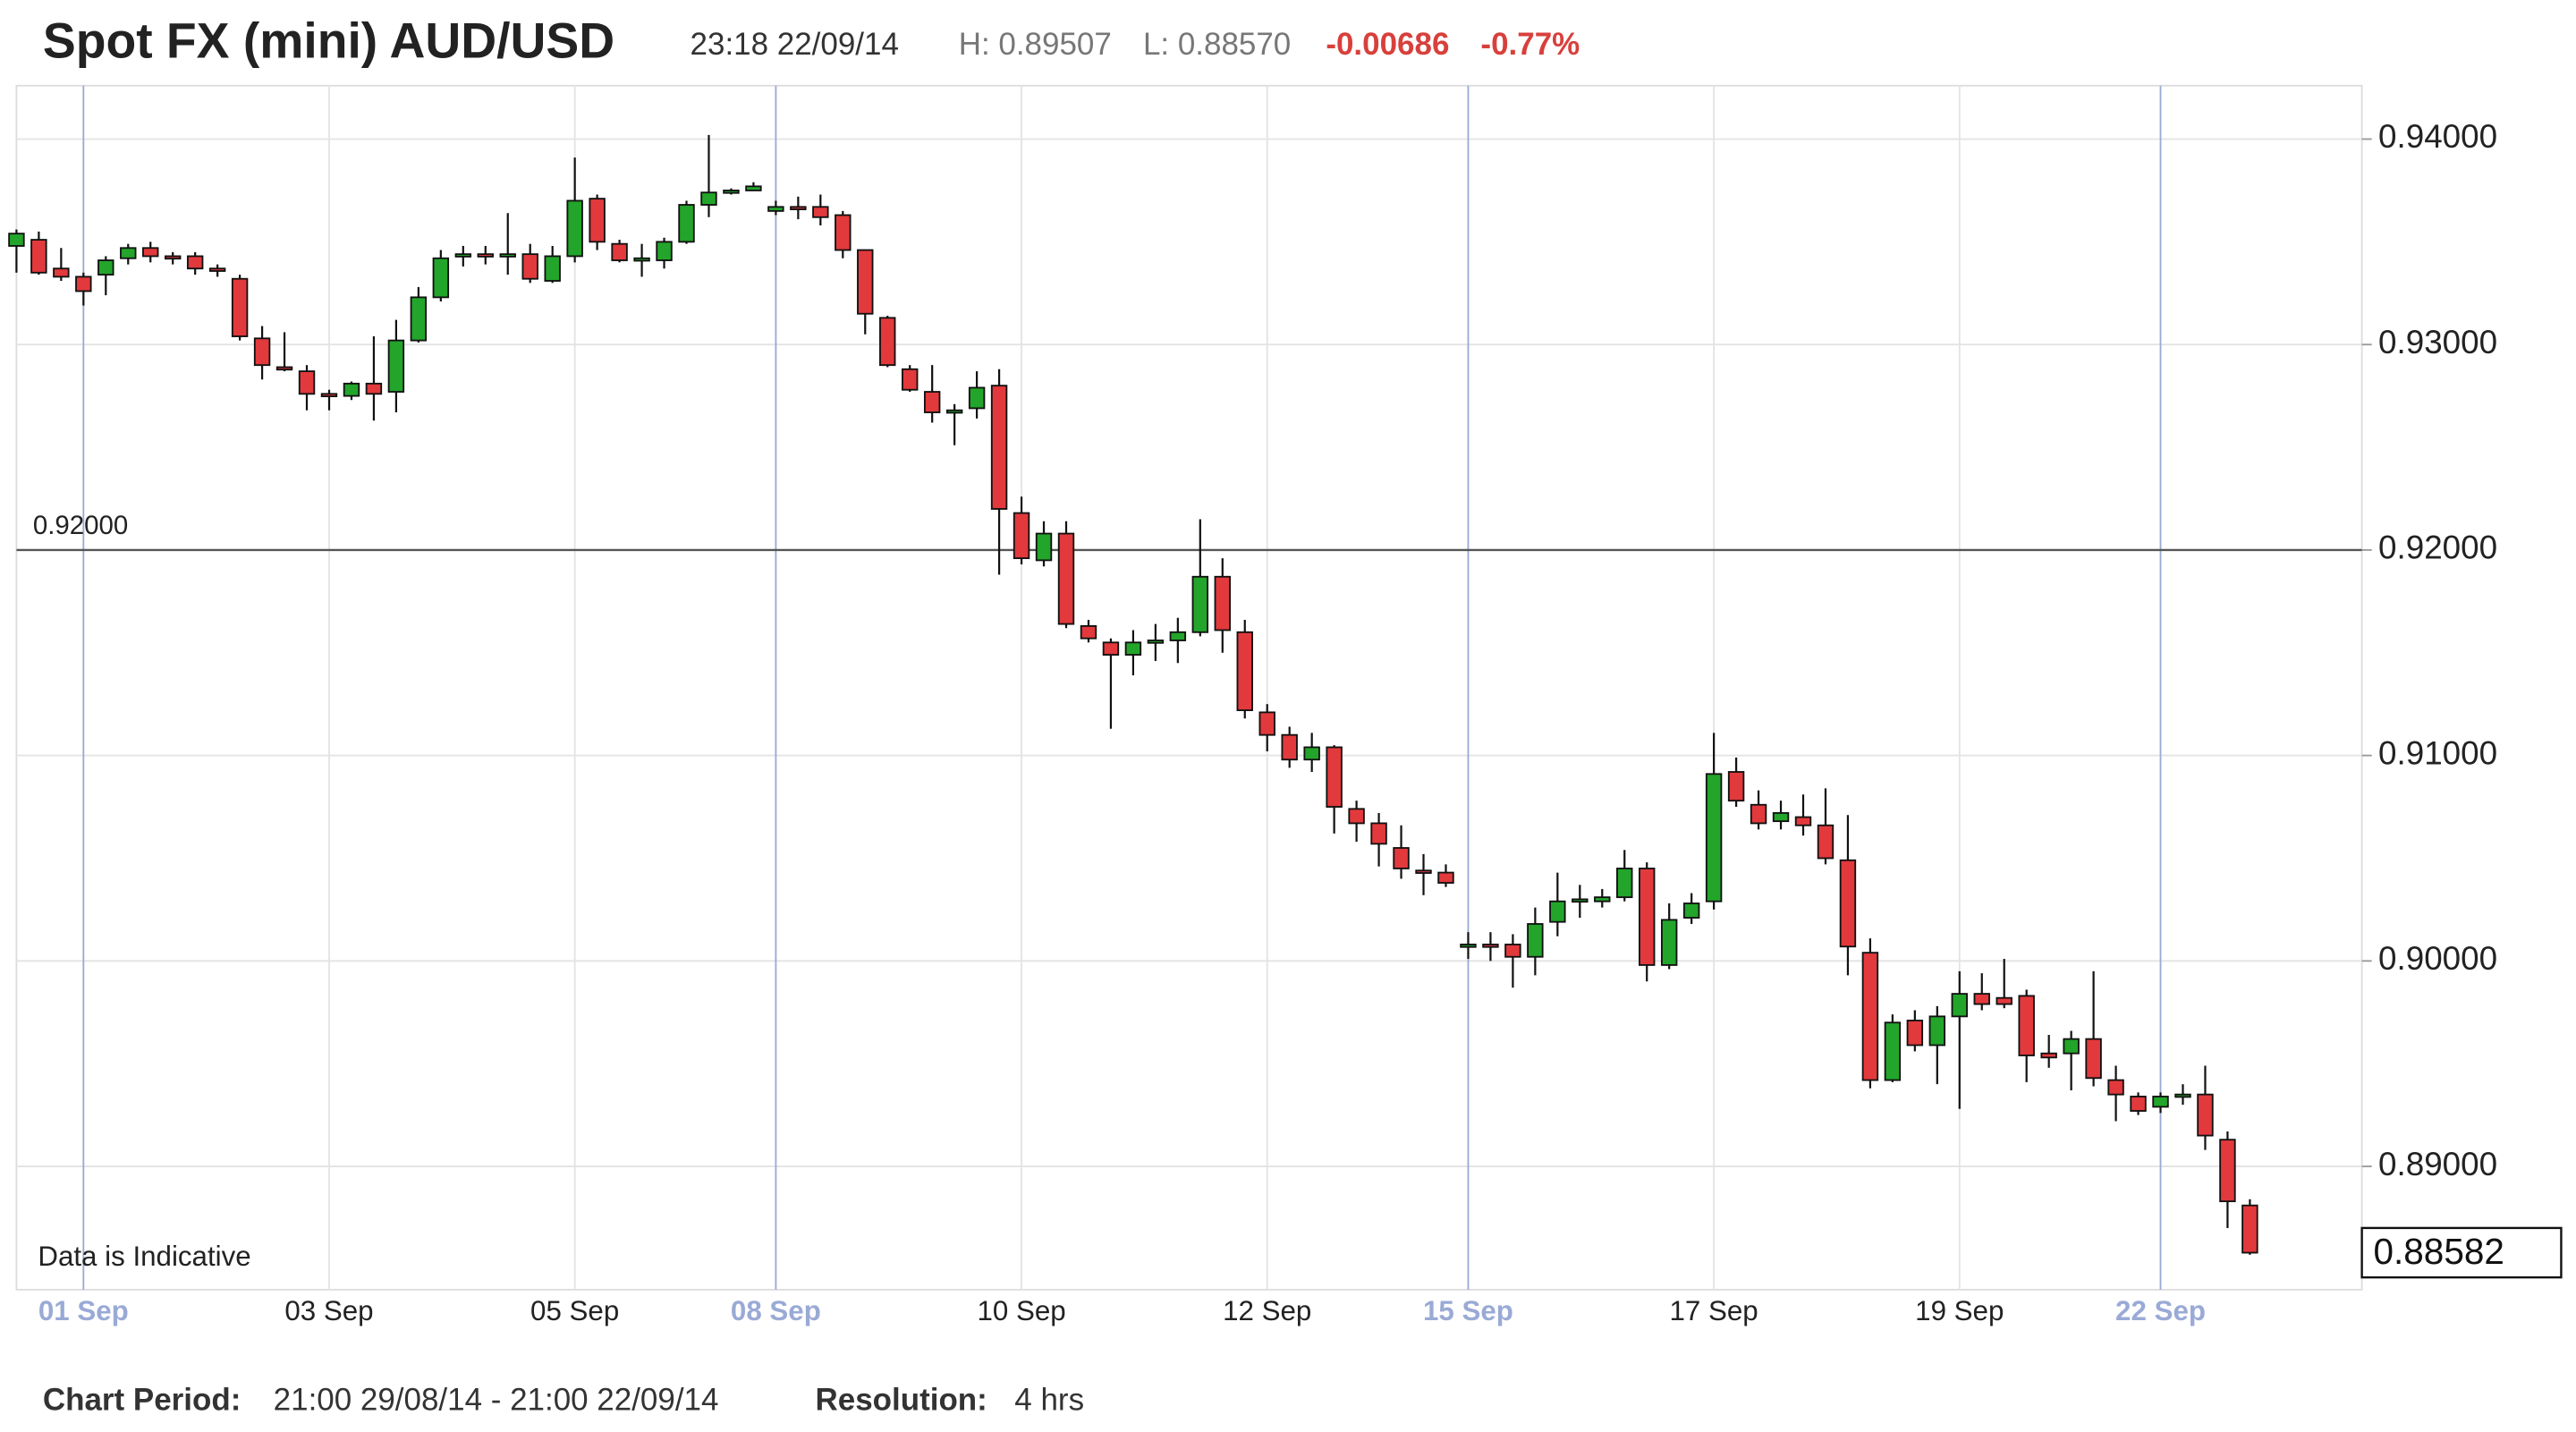  I want to click on x-tick-label: 10 Sep, so click(1021, 1310).